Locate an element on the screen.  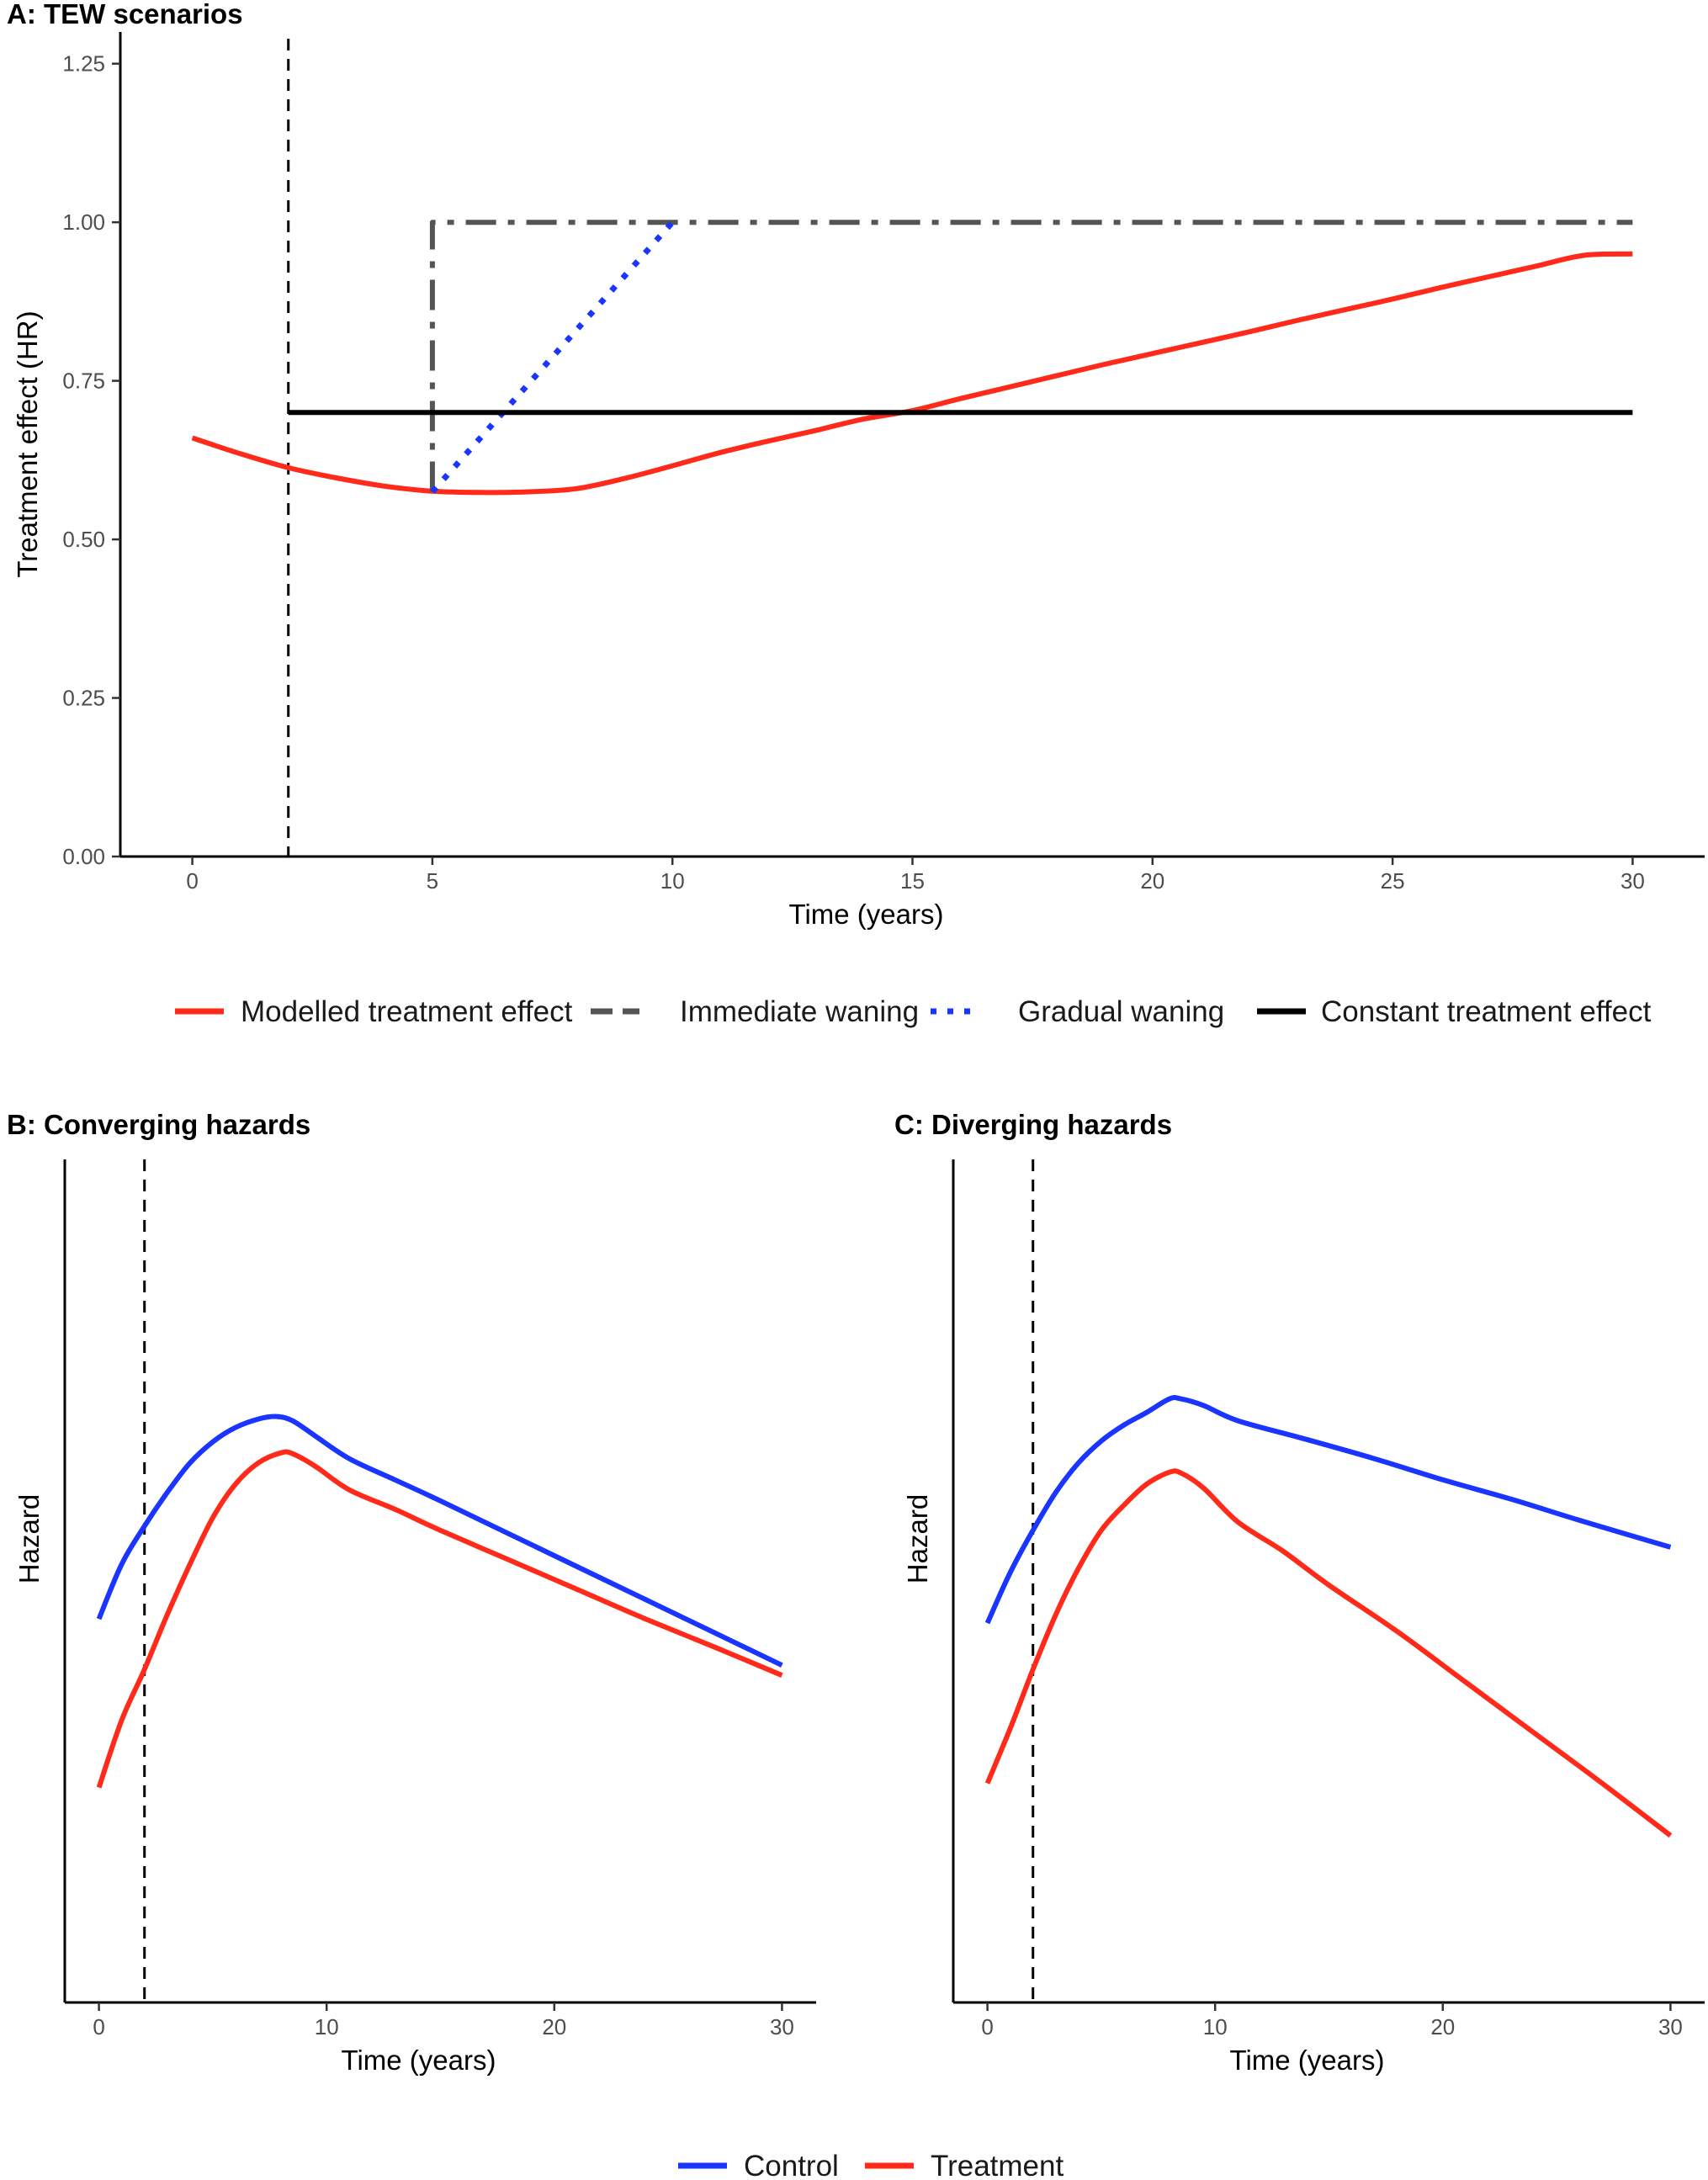
panel-title: C: Diverging hazards is located at coordinates (1033, 1125).